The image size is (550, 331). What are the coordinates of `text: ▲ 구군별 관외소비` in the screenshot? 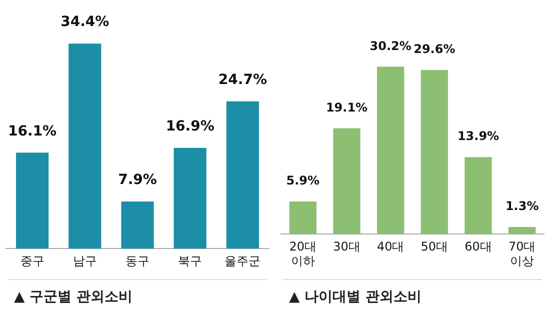 It's located at (73, 297).